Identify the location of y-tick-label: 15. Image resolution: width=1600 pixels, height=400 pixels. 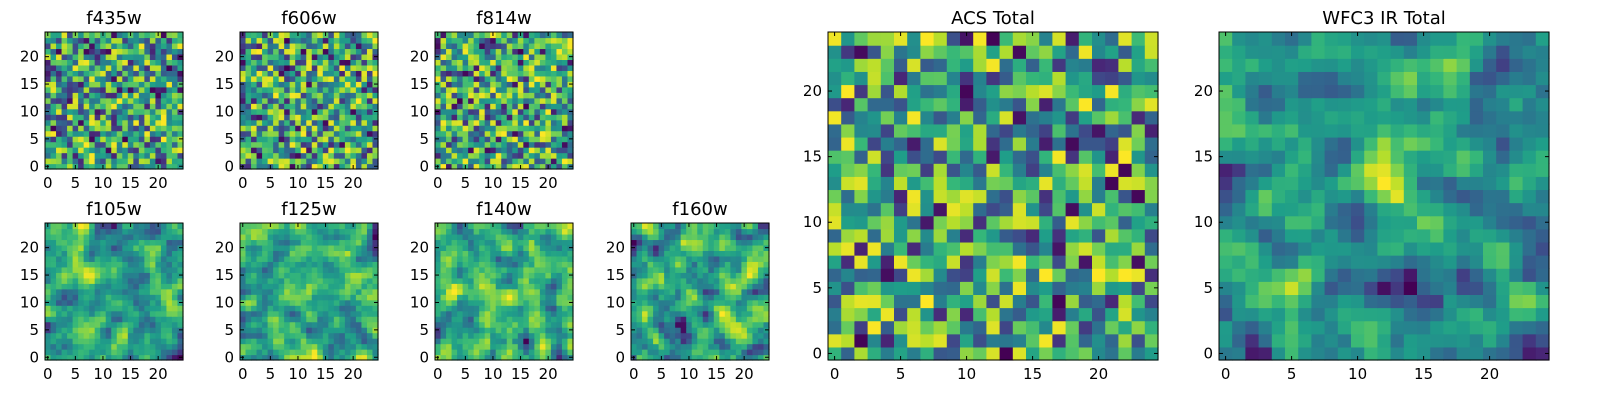
(615, 275).